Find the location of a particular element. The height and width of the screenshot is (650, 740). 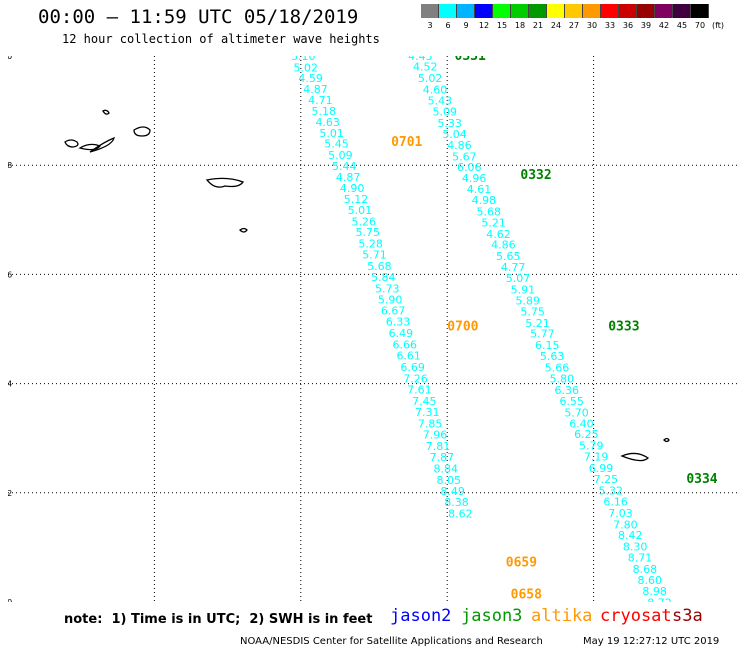

satellite-legend-s3a: s3a is located at coordinates (687, 616).